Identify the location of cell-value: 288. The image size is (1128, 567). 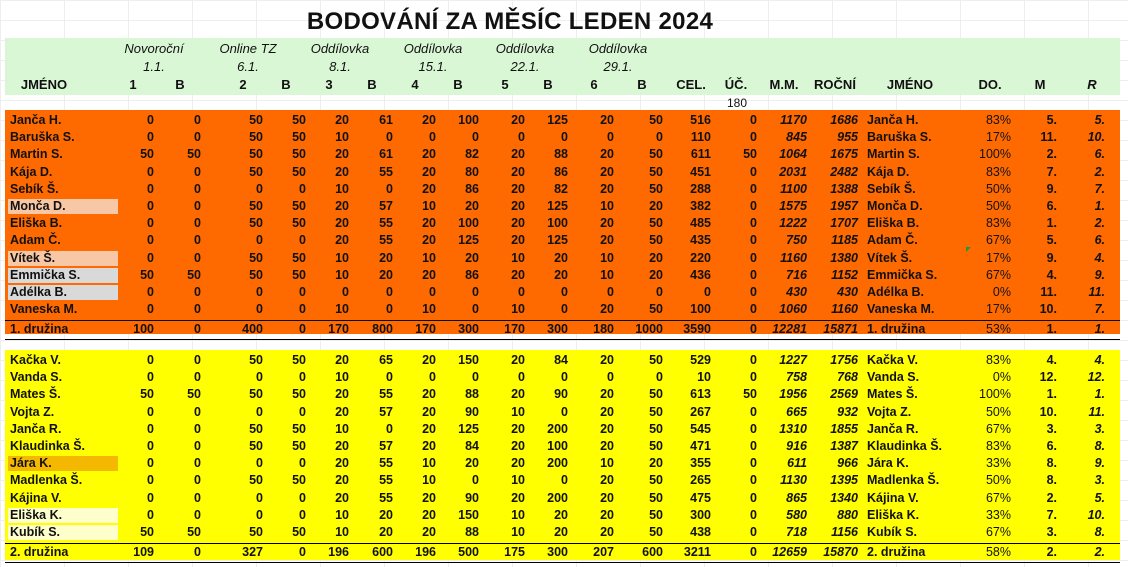
(700, 188).